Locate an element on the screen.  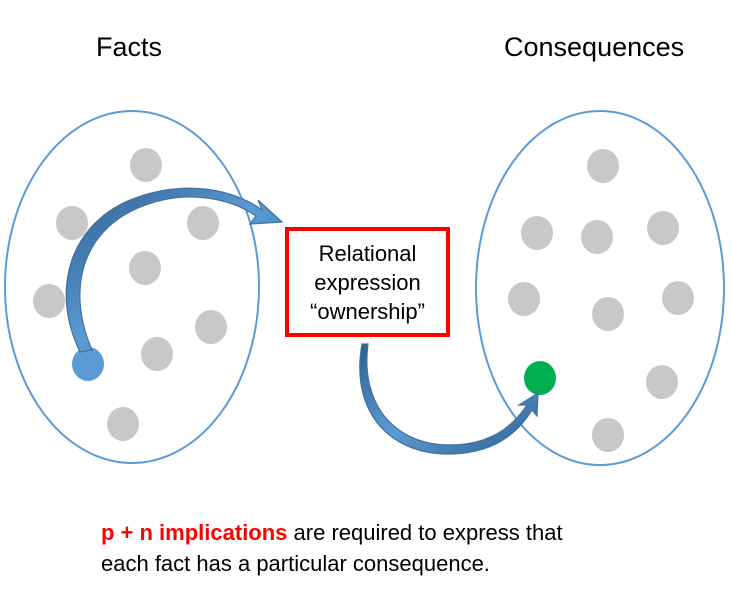
consequences-heading: Consequences is located at coordinates (594, 47).